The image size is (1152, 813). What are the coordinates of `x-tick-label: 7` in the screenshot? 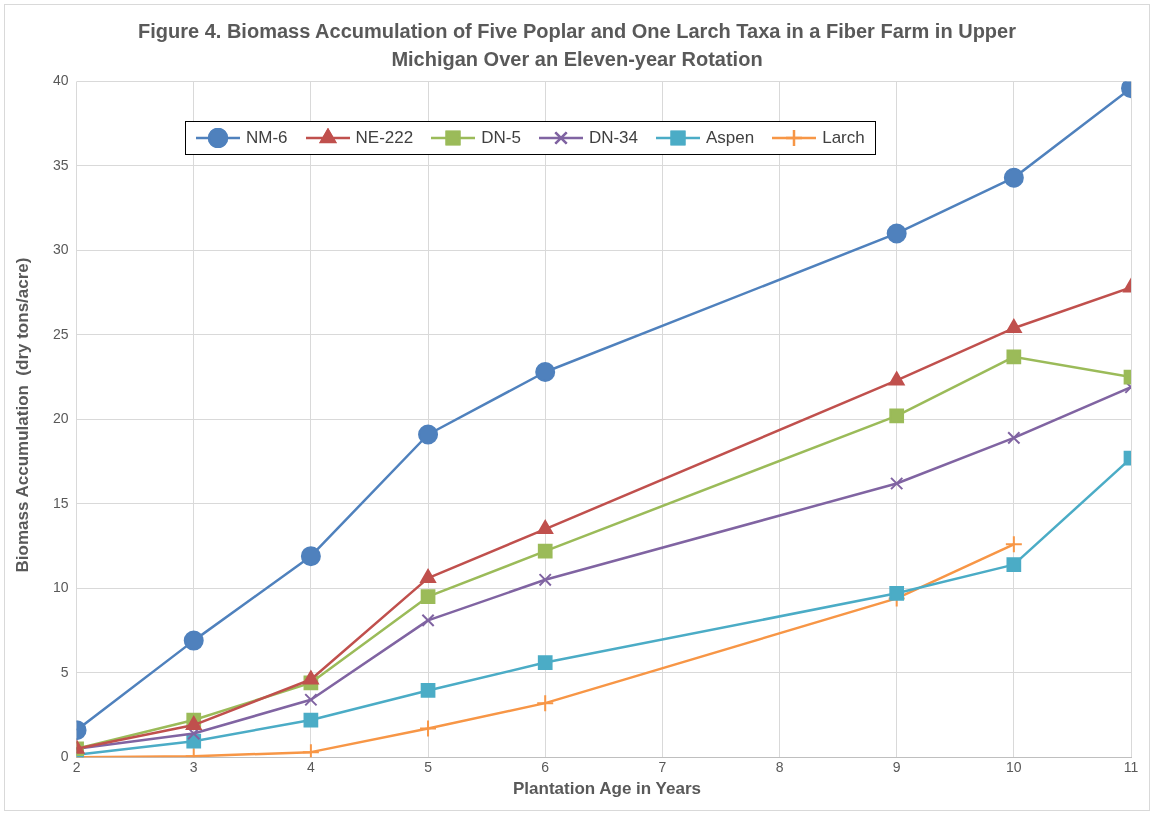 It's located at (662, 767).